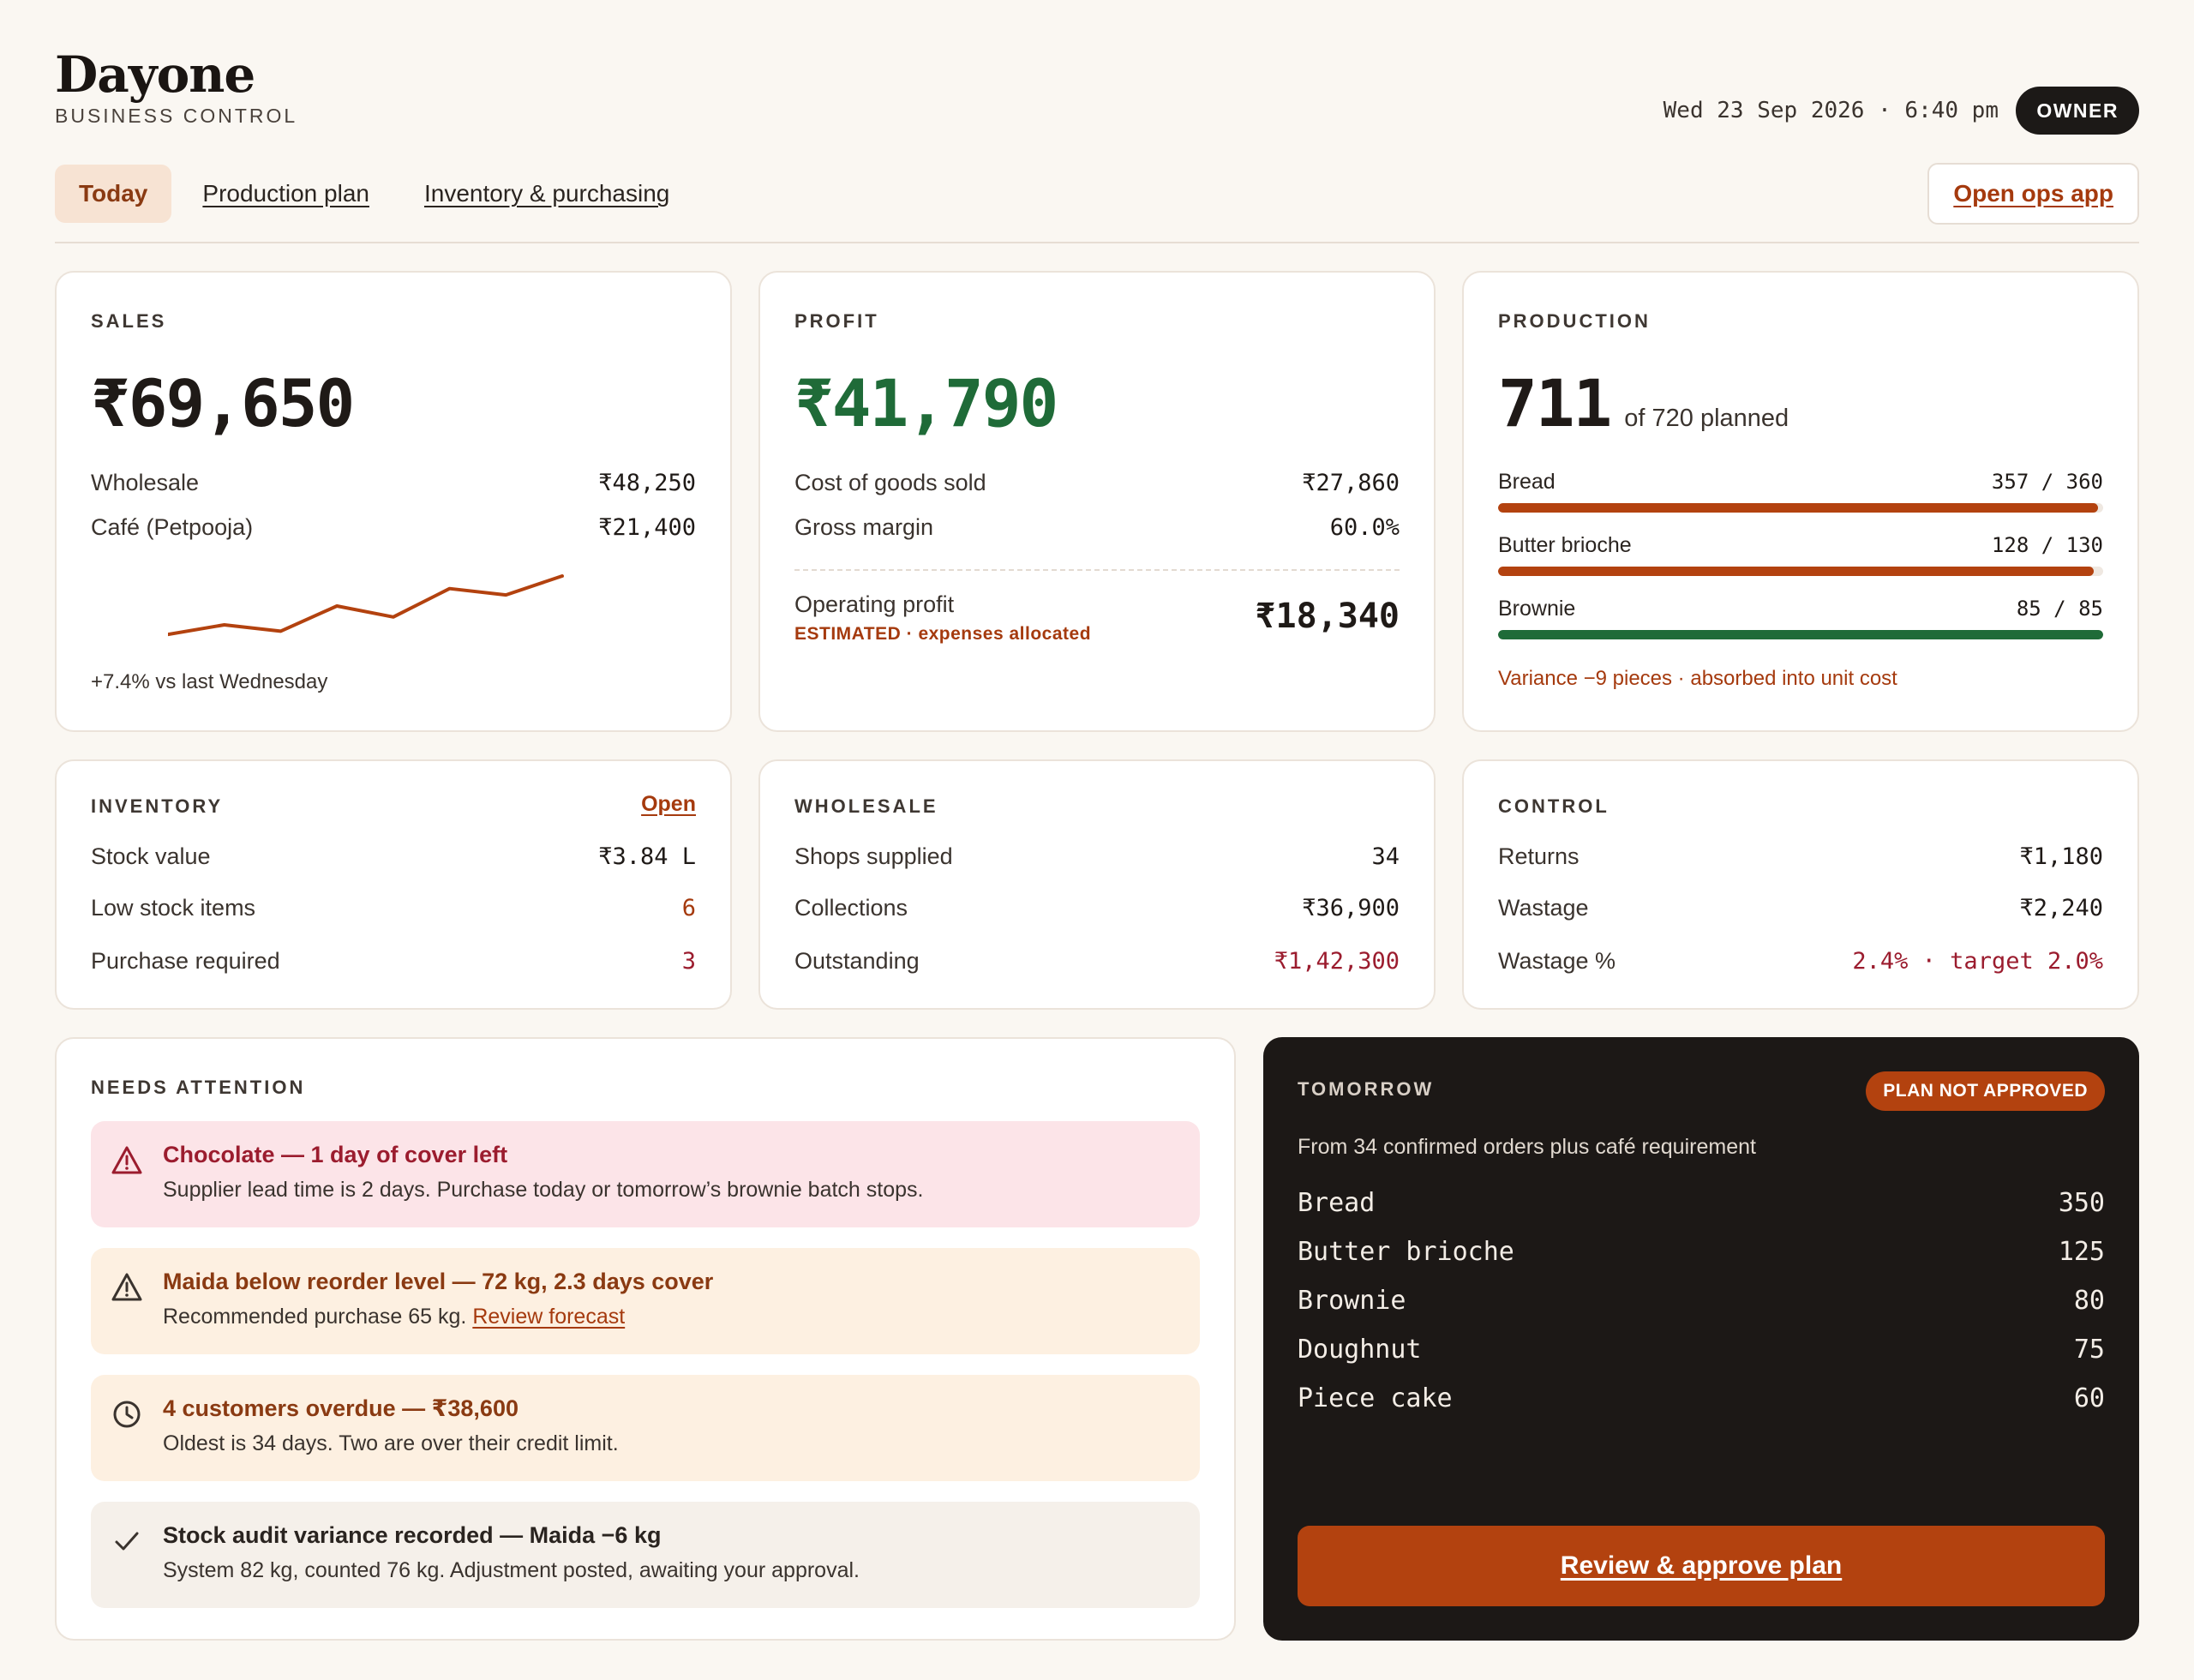 The image size is (2194, 1680). What do you see at coordinates (2077, 111) in the screenshot?
I see `role-badge: OWNER` at bounding box center [2077, 111].